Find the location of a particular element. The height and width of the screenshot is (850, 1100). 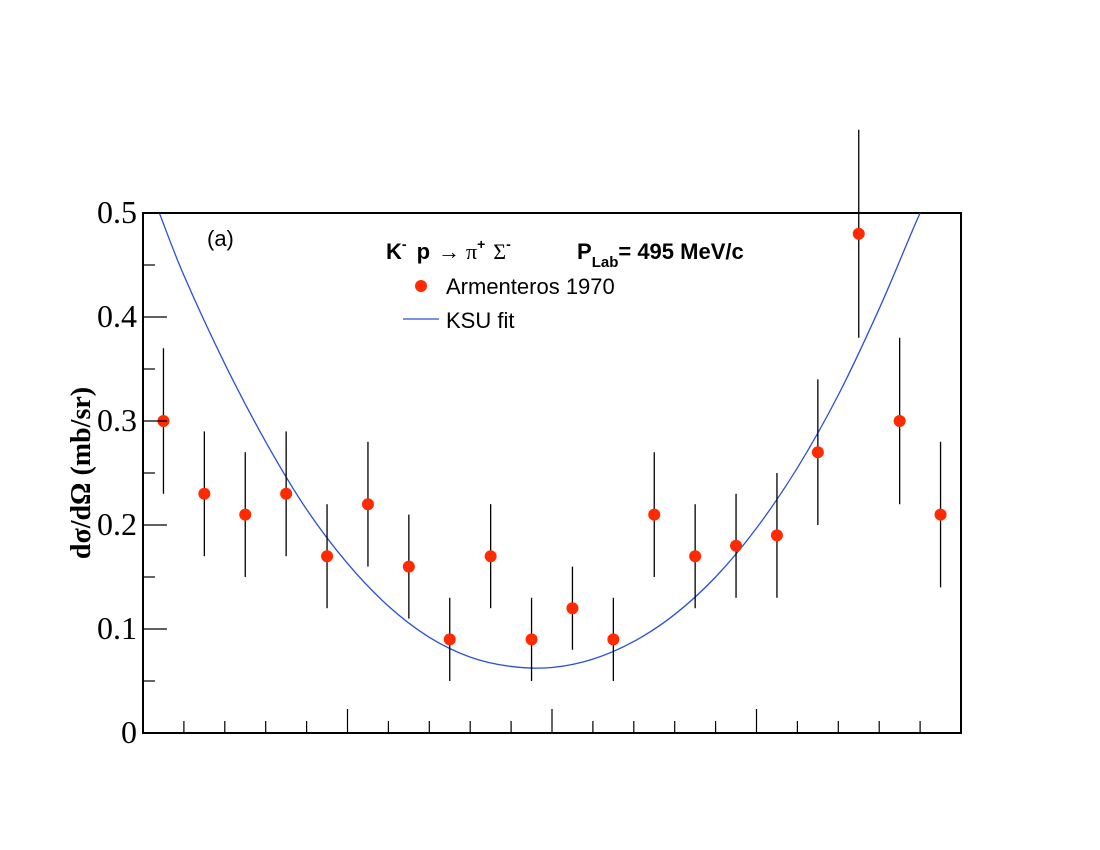

panel-label: (a) is located at coordinates (220, 238).